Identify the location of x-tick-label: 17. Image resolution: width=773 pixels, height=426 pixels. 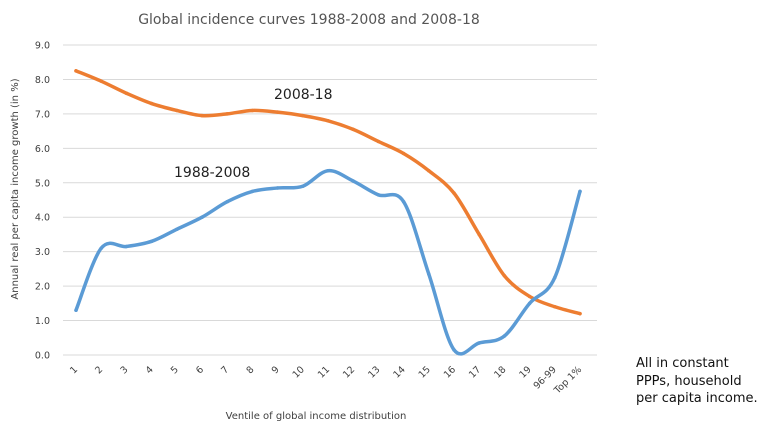
(475, 372).